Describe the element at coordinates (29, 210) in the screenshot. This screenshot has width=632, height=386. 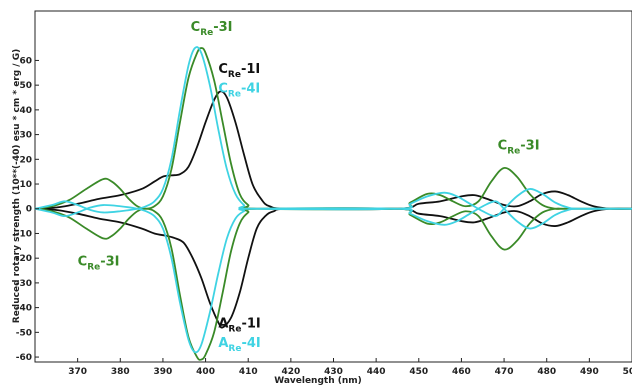
I see `y-tick-label-6: 0` at that location.